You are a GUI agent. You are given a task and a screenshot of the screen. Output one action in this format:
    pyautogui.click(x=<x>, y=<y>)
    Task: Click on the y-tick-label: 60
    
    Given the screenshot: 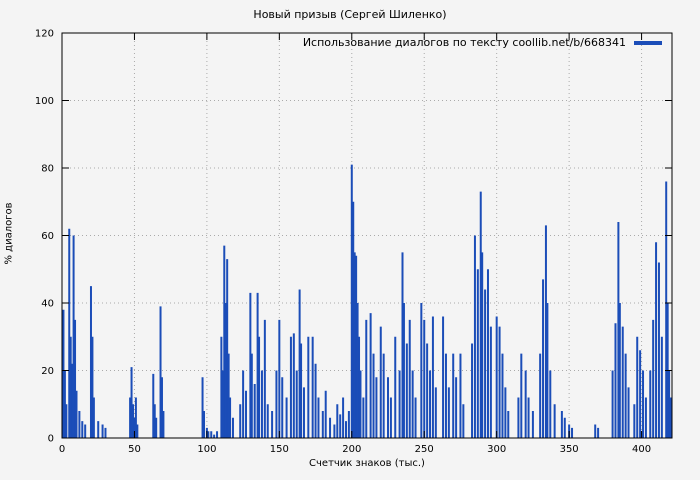 What is the action you would take?
    pyautogui.click(x=47, y=236)
    